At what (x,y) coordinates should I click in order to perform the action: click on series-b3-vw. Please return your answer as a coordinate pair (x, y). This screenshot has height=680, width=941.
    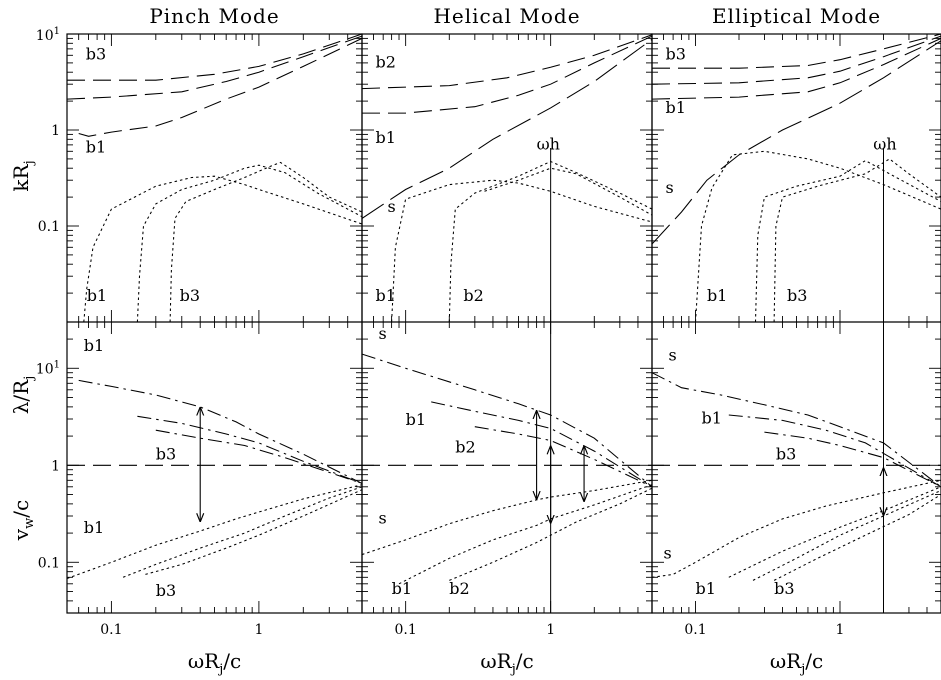
    Looking at the image, I should click on (857, 537).